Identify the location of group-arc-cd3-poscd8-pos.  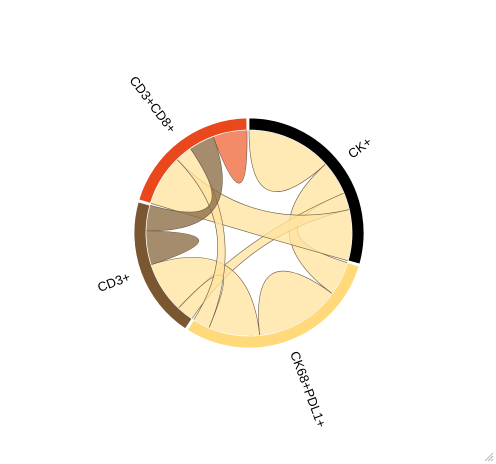
(193, 160).